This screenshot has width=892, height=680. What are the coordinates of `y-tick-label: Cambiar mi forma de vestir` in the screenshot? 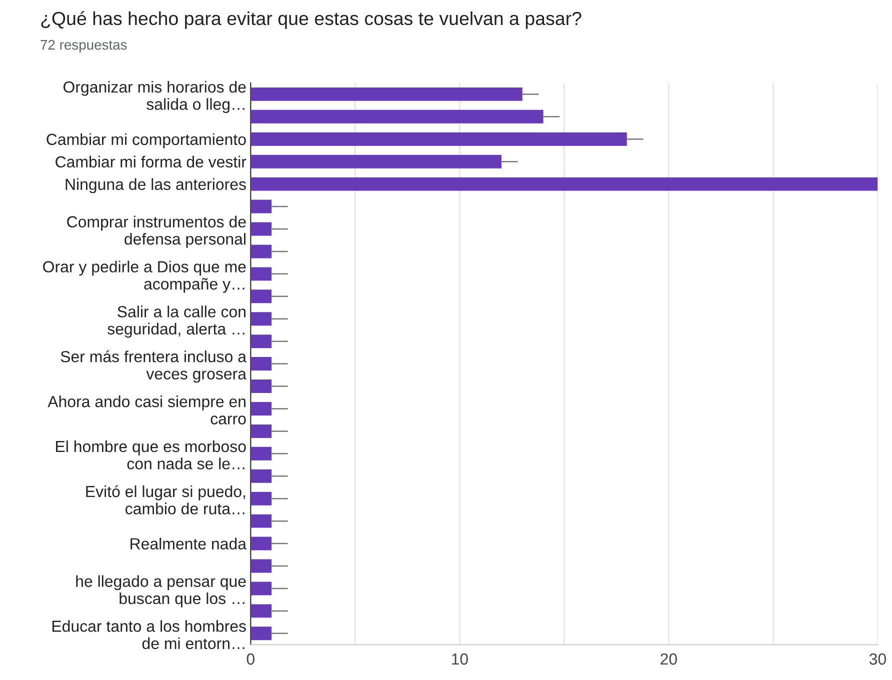 It's located at (151, 162).